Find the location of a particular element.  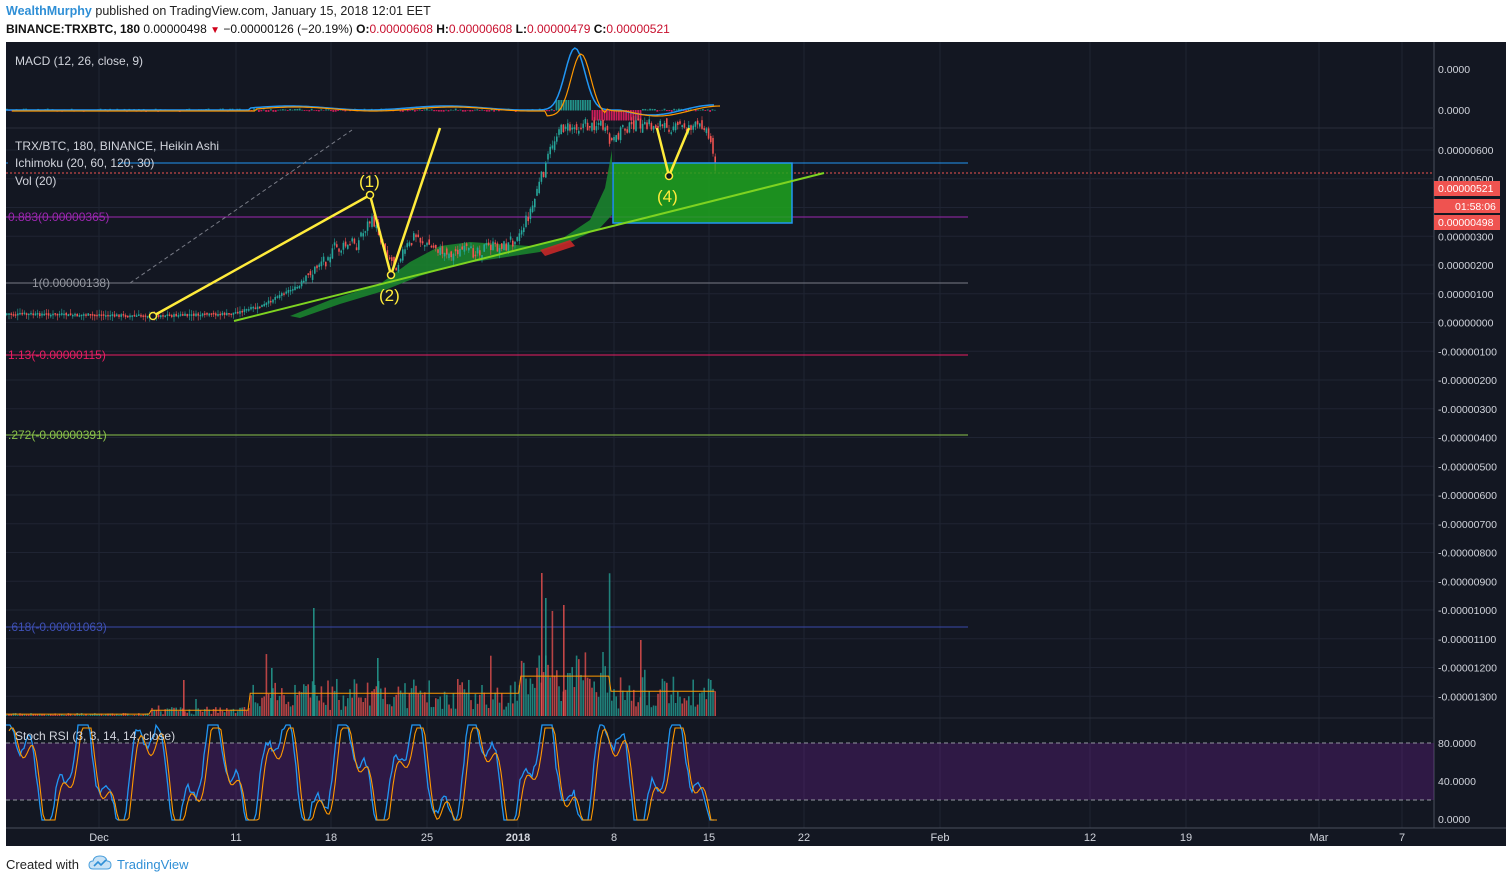

ichimoku-legend: Ichimoku (20, 60, 120, 30) is located at coordinates (84, 163).